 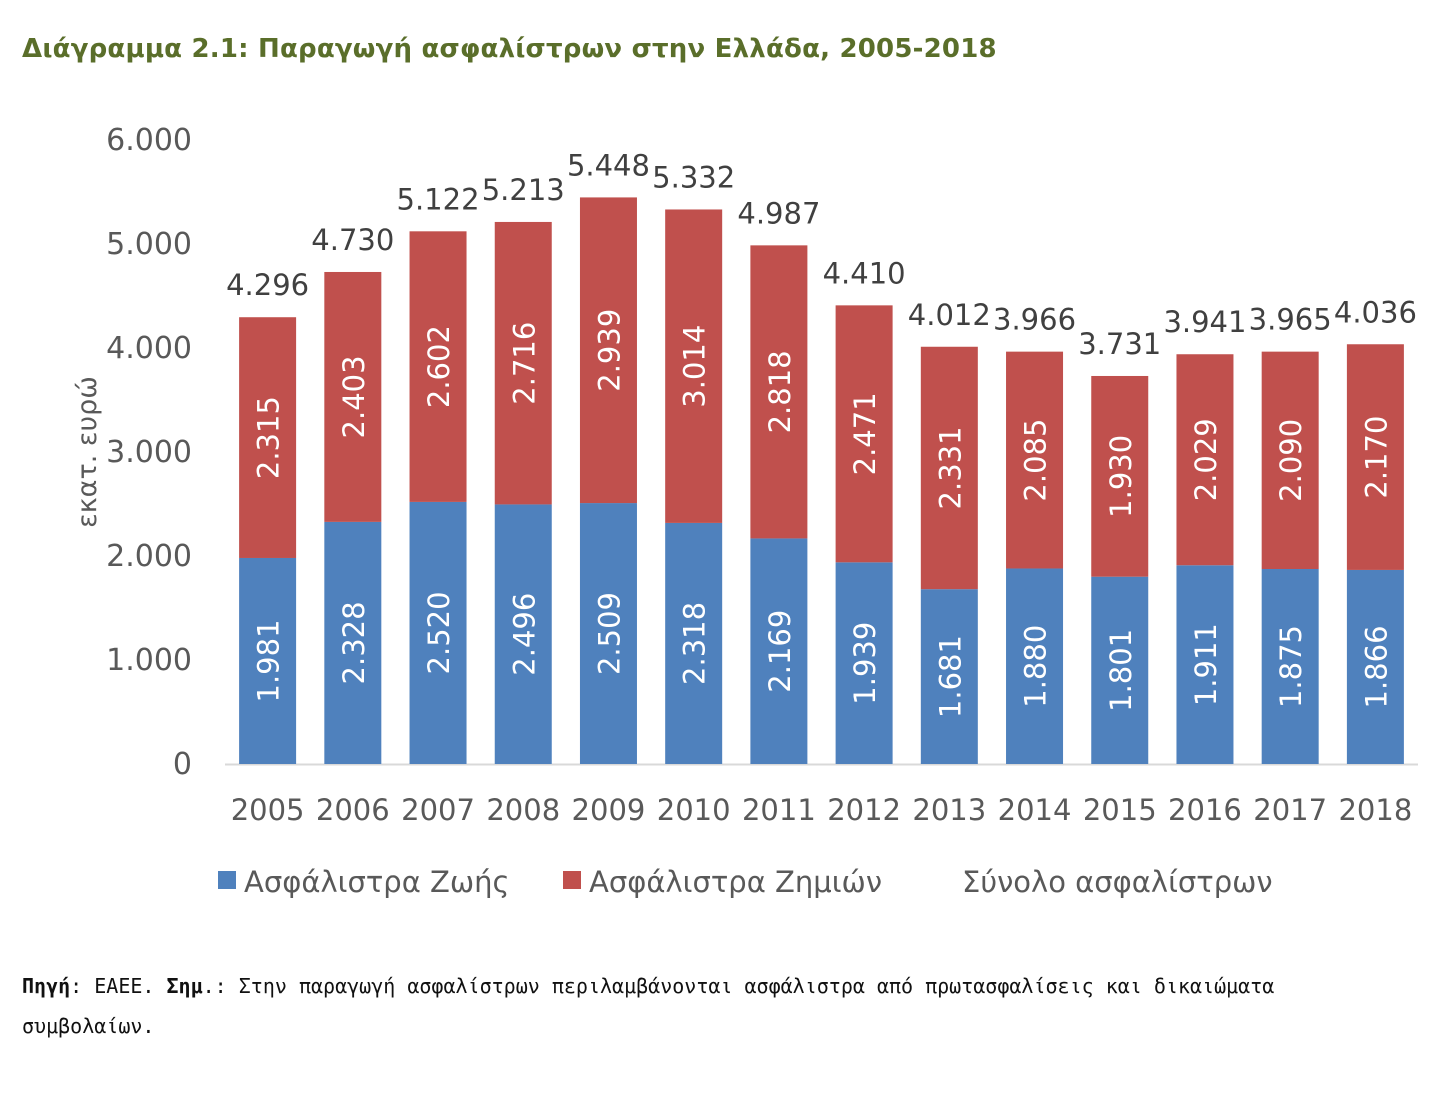 I want to click on data-label-total: 4.296, so click(x=267, y=285).